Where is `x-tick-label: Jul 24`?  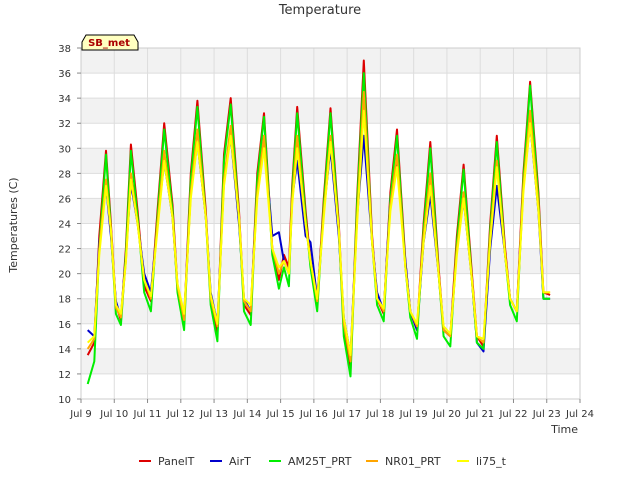 x-tick-label: Jul 24 is located at coordinates (579, 414).